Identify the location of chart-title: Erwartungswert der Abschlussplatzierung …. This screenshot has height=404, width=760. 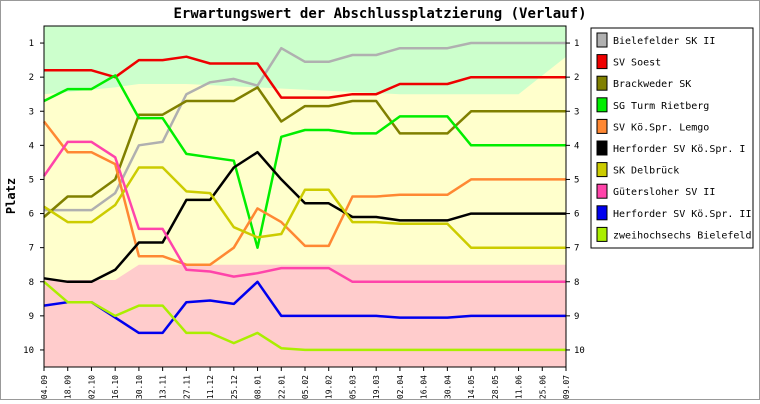
(379, 14).